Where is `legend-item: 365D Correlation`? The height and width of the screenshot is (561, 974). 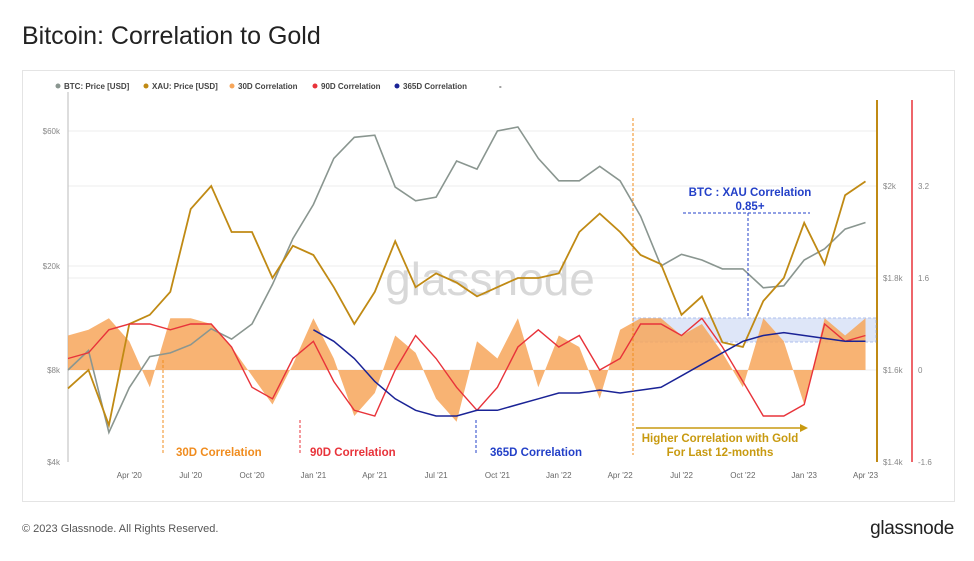
legend-item: 365D Correlation is located at coordinates (435, 86).